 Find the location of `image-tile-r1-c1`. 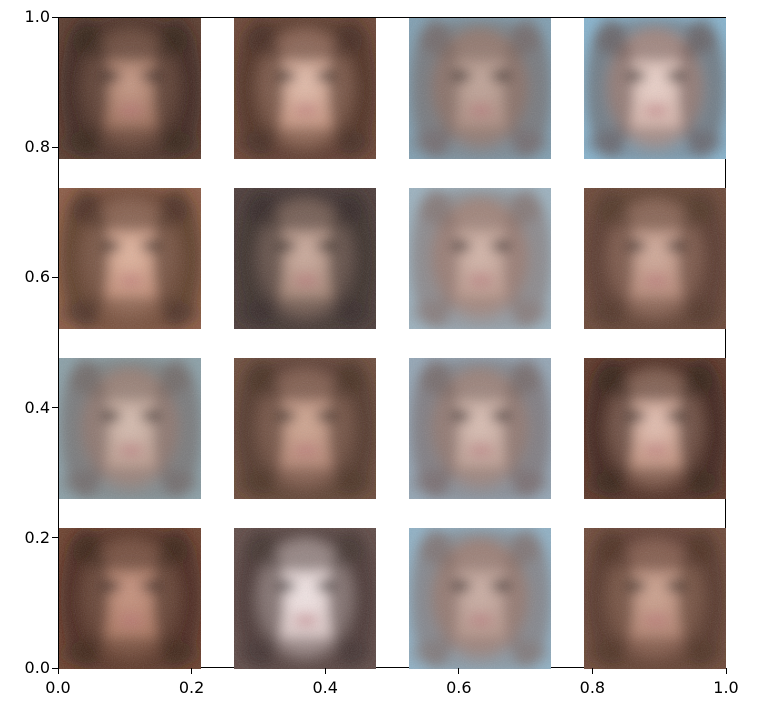

image-tile-r1-c1 is located at coordinates (130, 88).